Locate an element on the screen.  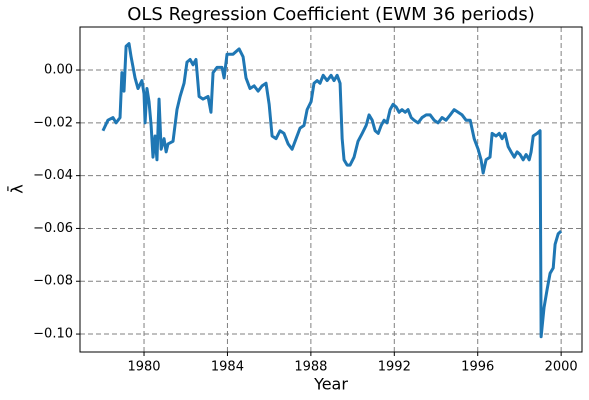
x-tick-label: 1988 is located at coordinates (310, 367).